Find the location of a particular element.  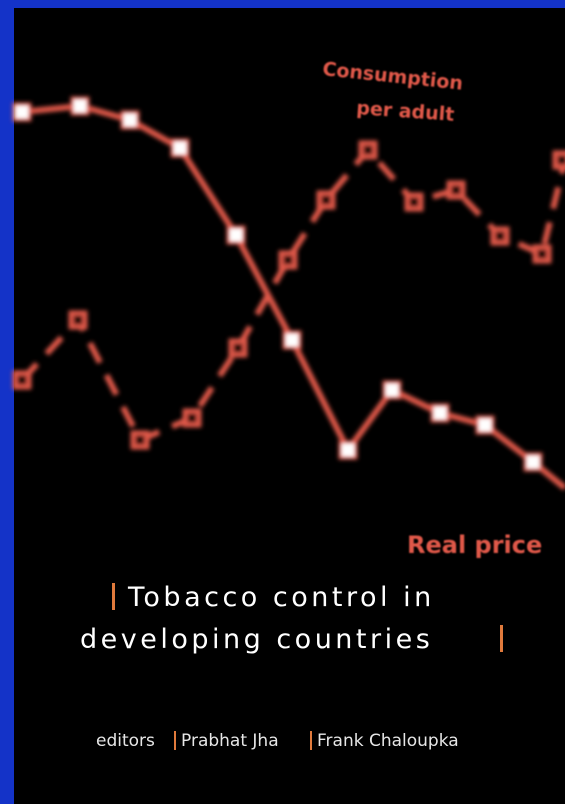

editors-label: editors is located at coordinates (125, 741).